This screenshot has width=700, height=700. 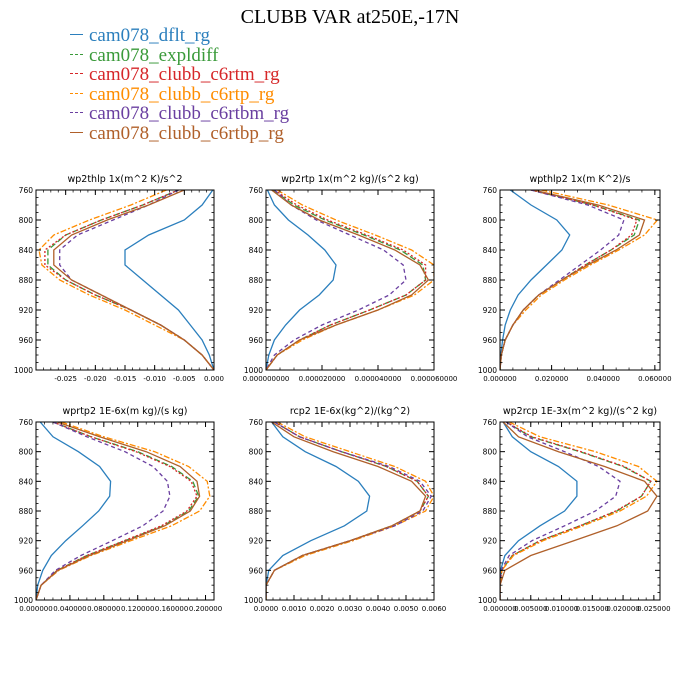 I want to click on x-tick-label: 0.040000, so click(x=603, y=379).